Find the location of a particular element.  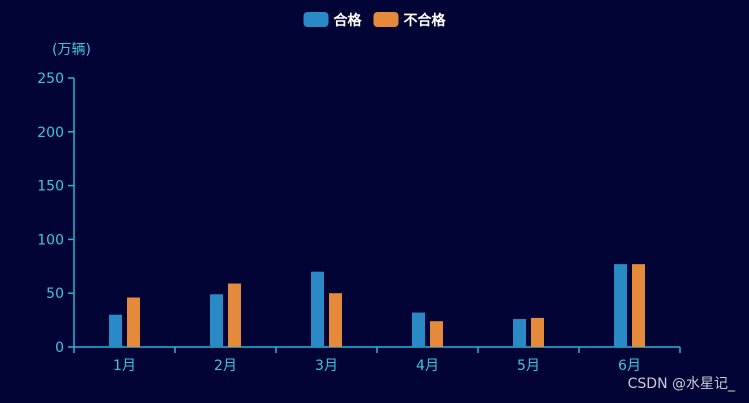

y-tick-label: 100 is located at coordinates (50, 240).